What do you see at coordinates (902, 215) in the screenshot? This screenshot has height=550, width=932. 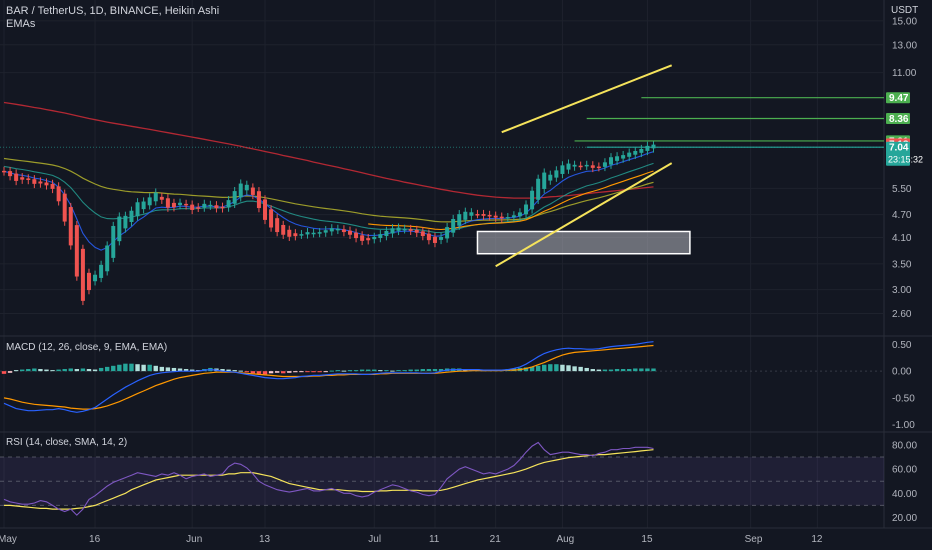 I see `price-tick-label: 4.70` at bounding box center [902, 215].